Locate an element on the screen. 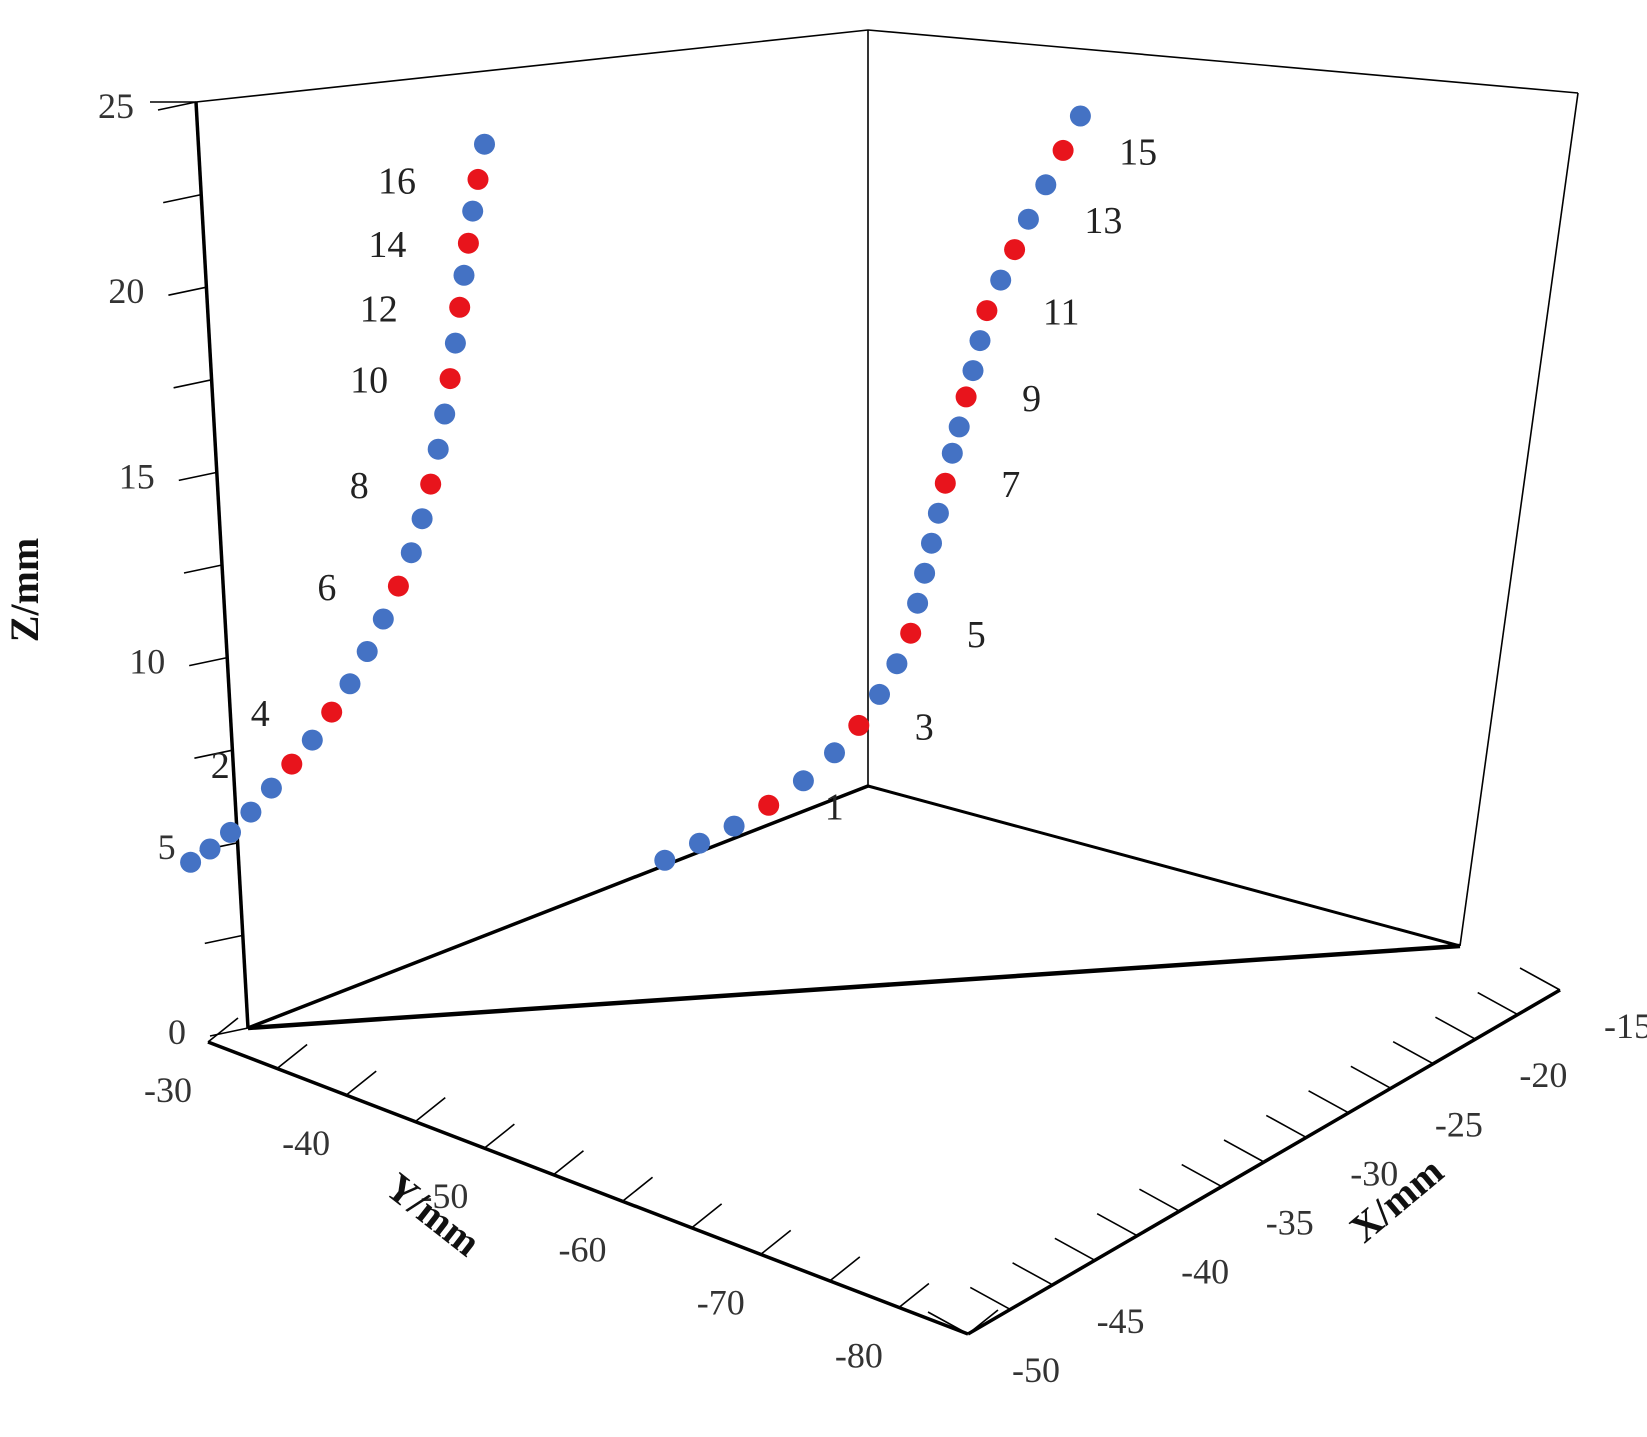  floor-left-edge is located at coordinates (558, 907).